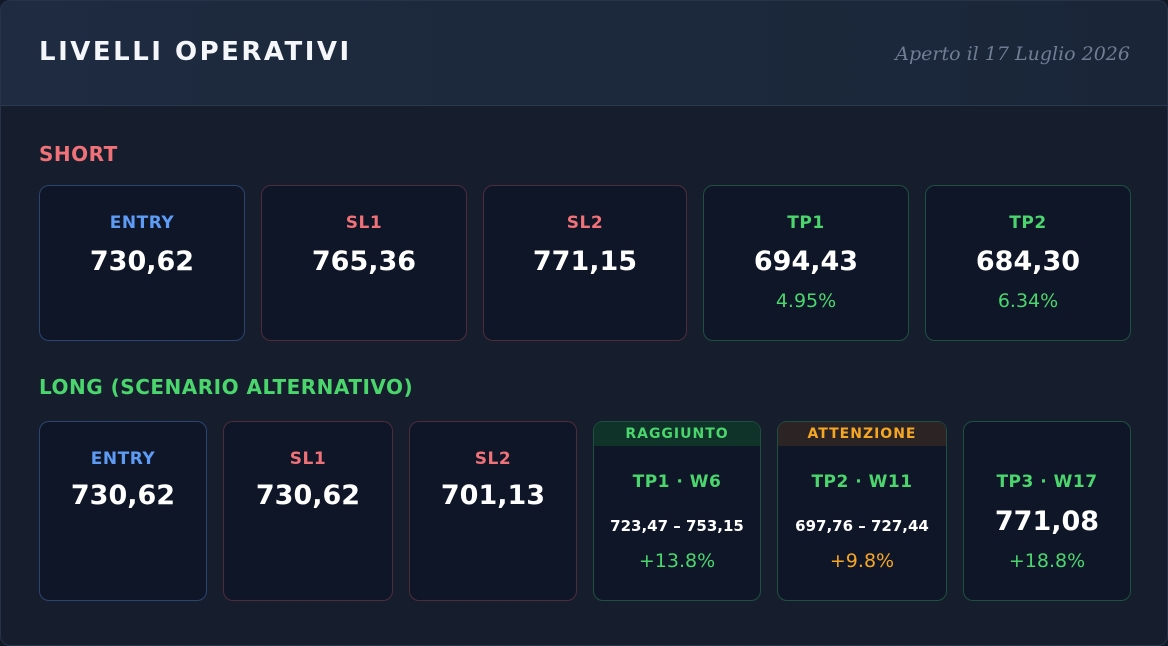  What do you see at coordinates (78, 154) in the screenshot?
I see `short-section-label: SHORT` at bounding box center [78, 154].